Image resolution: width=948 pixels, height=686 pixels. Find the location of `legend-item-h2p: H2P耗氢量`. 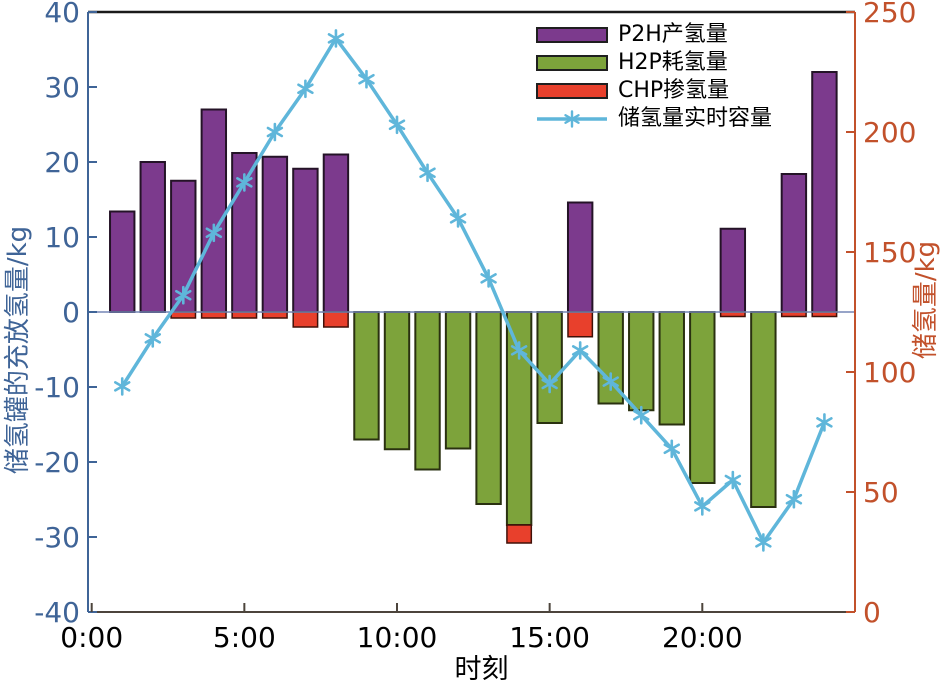

legend-item-h2p: H2P耗氢量 is located at coordinates (654, 63).